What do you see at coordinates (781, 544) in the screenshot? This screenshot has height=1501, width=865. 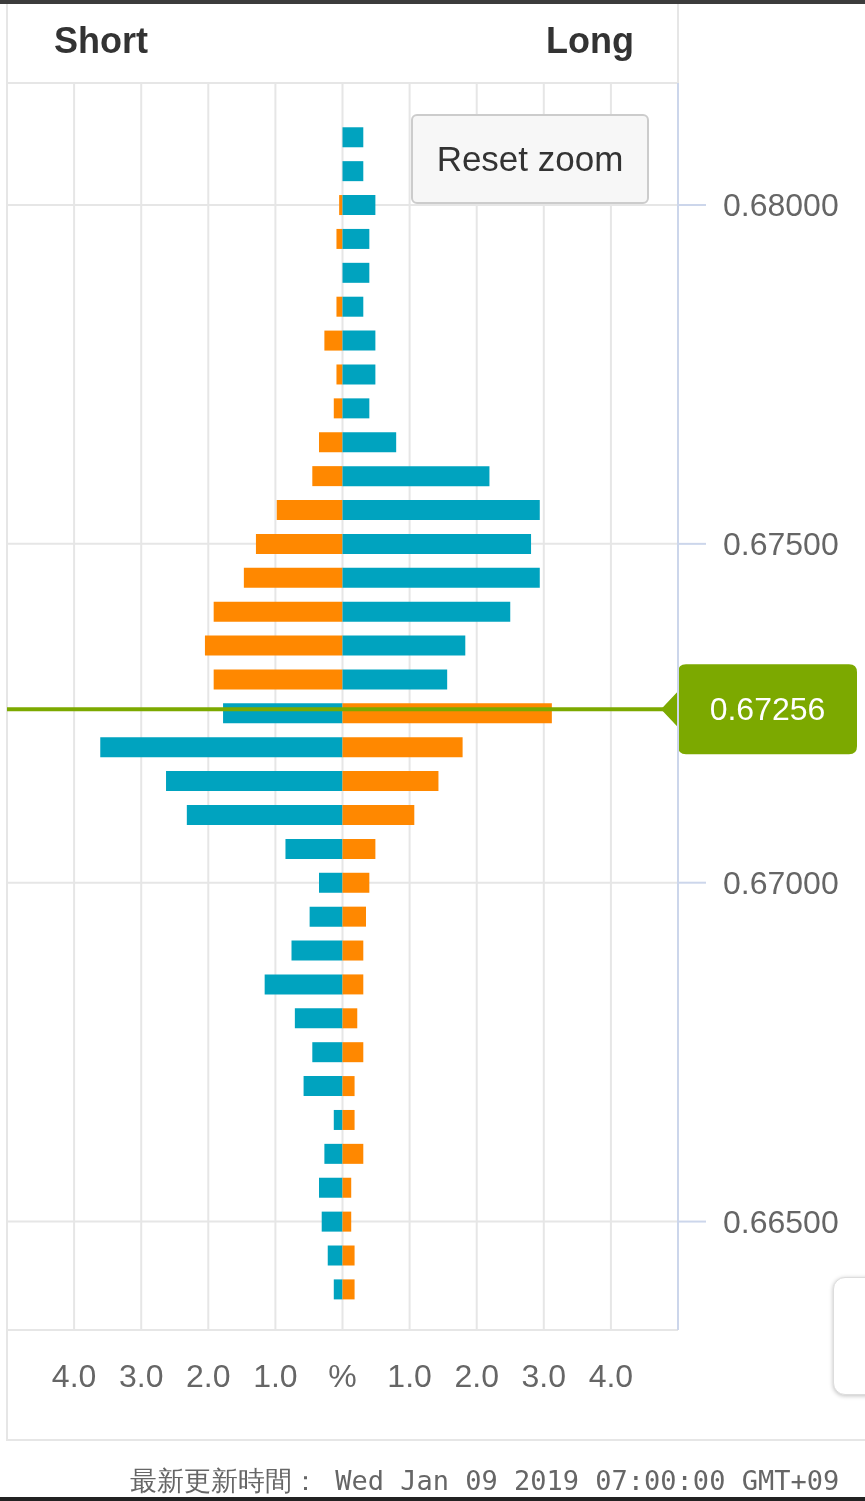 I see `y-tick-label: 0.67500` at bounding box center [781, 544].